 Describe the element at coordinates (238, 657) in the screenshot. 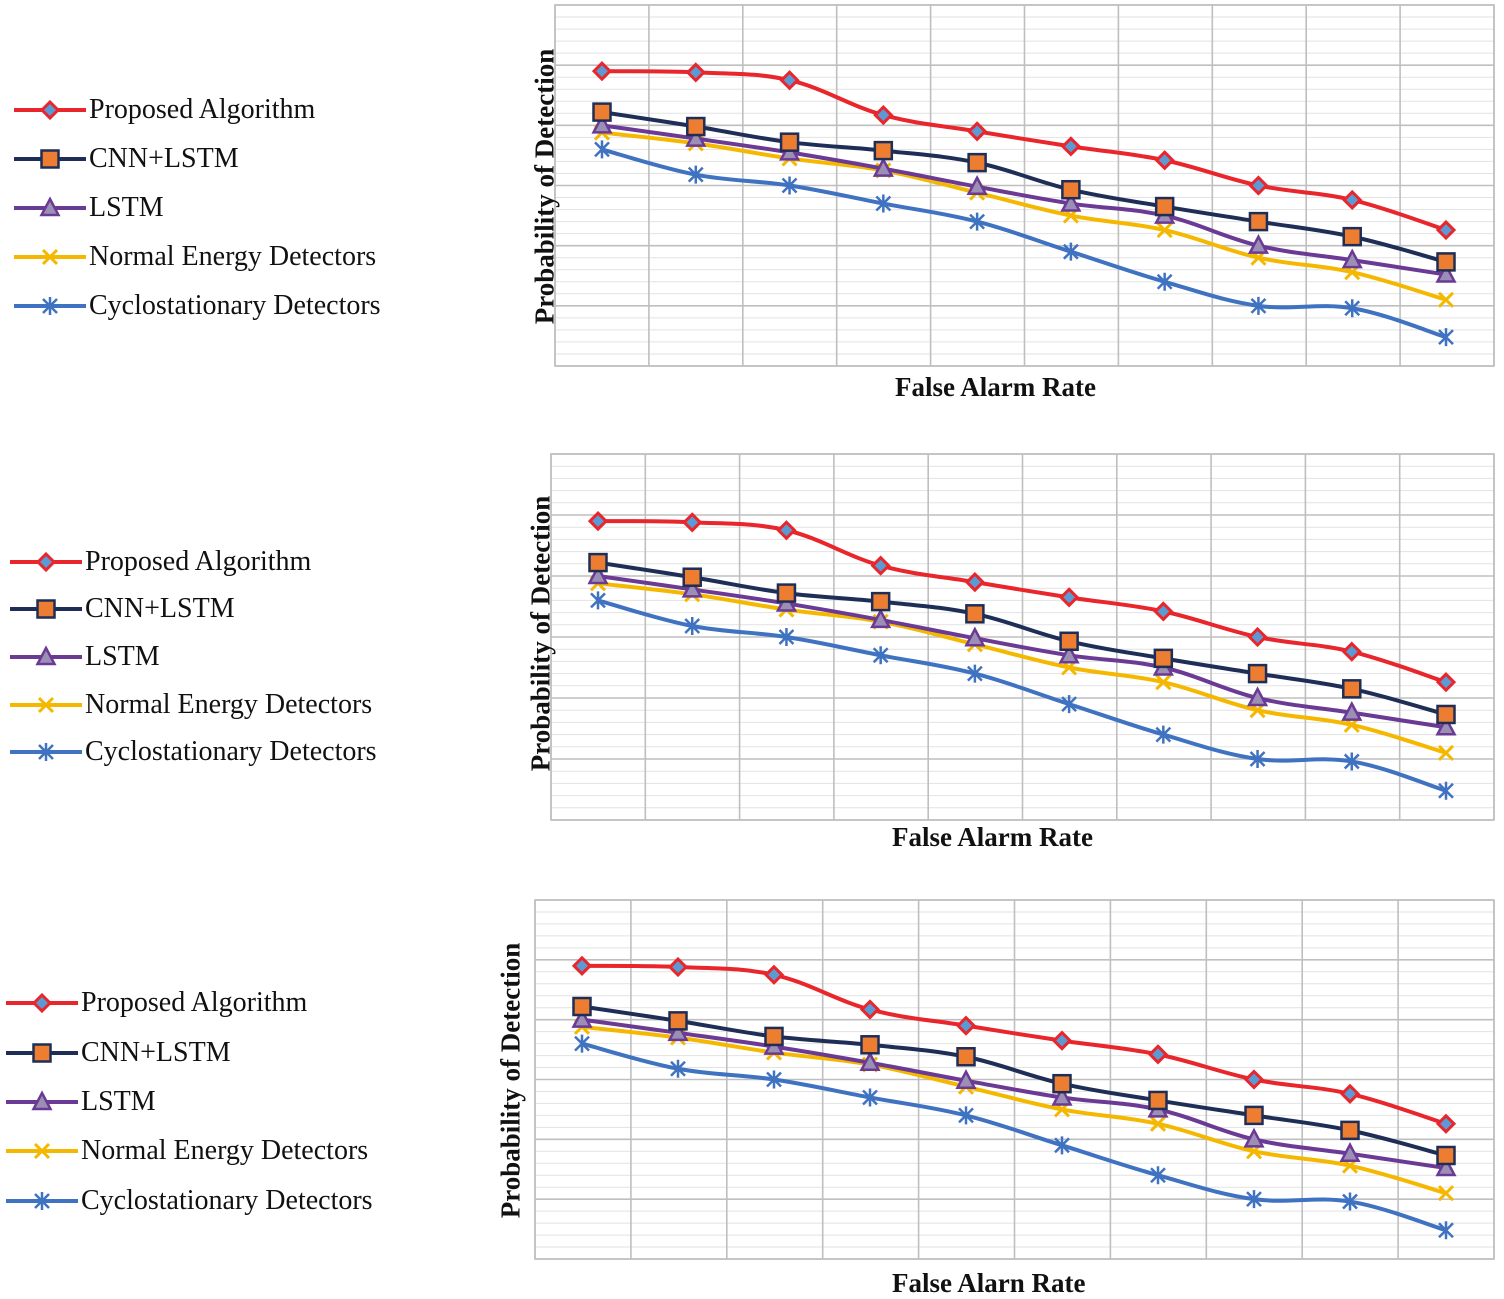

I see `legend-item-lstm: LSTM` at that location.